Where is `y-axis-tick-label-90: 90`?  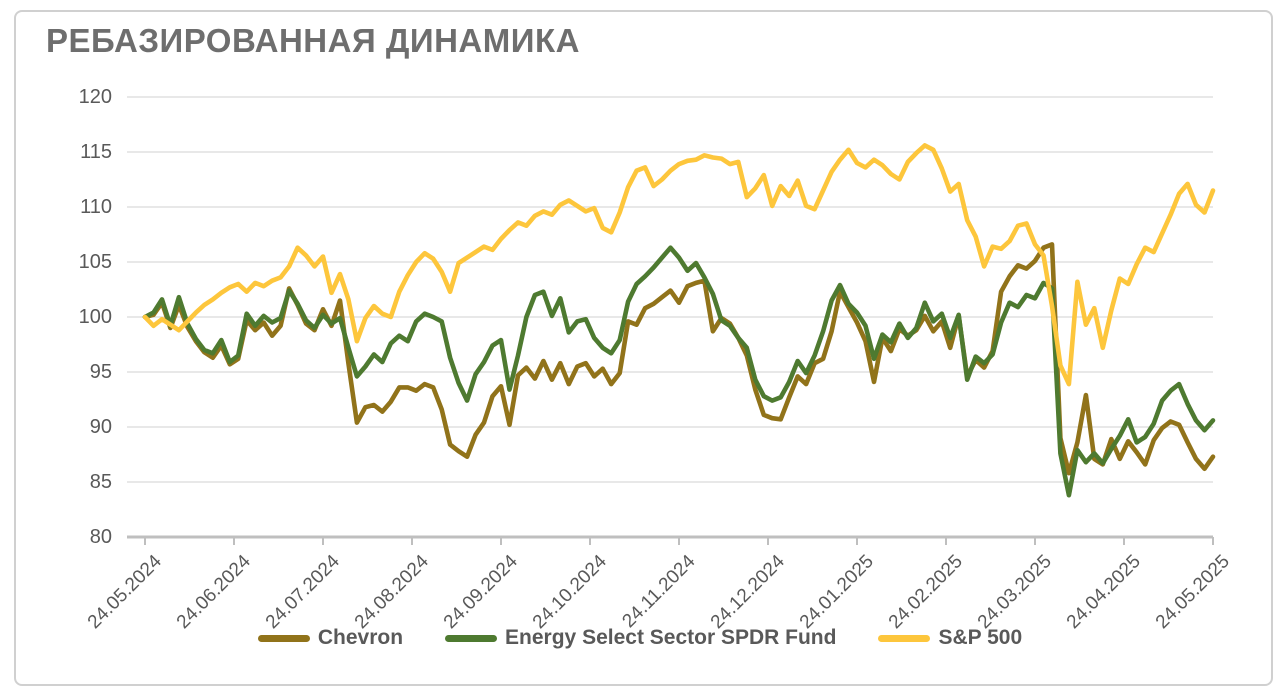 y-axis-tick-label-90: 90 is located at coordinates (100, 427).